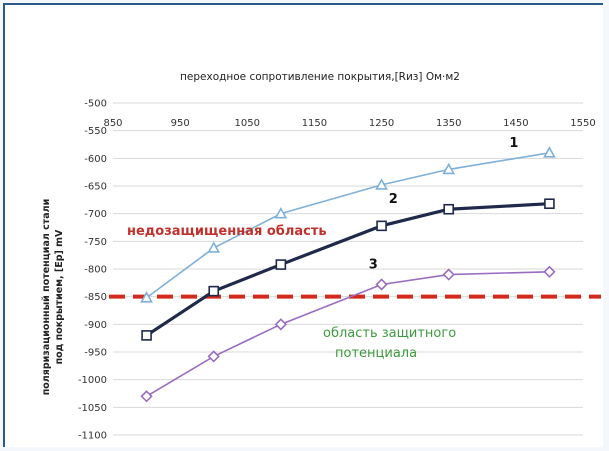 Image resolution: width=609 pixels, height=451 pixels. I want to click on x-tick-label: 1250, so click(381, 123).